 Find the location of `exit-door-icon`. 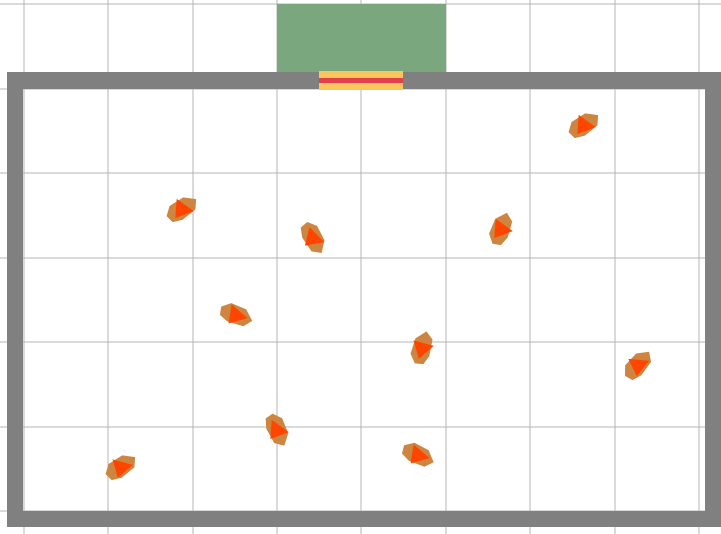

exit-door-icon is located at coordinates (361, 80).